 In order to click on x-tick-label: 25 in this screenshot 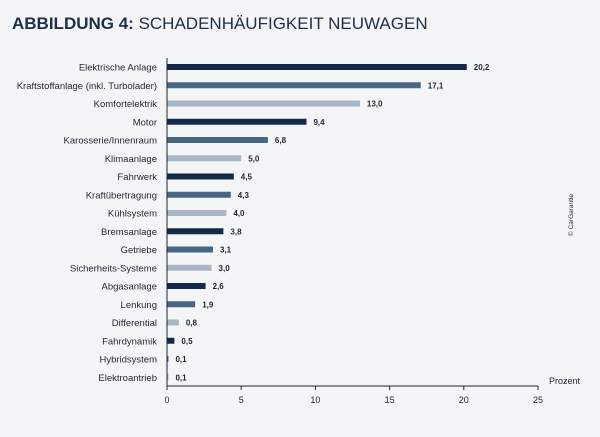, I will do `click(538, 400)`.